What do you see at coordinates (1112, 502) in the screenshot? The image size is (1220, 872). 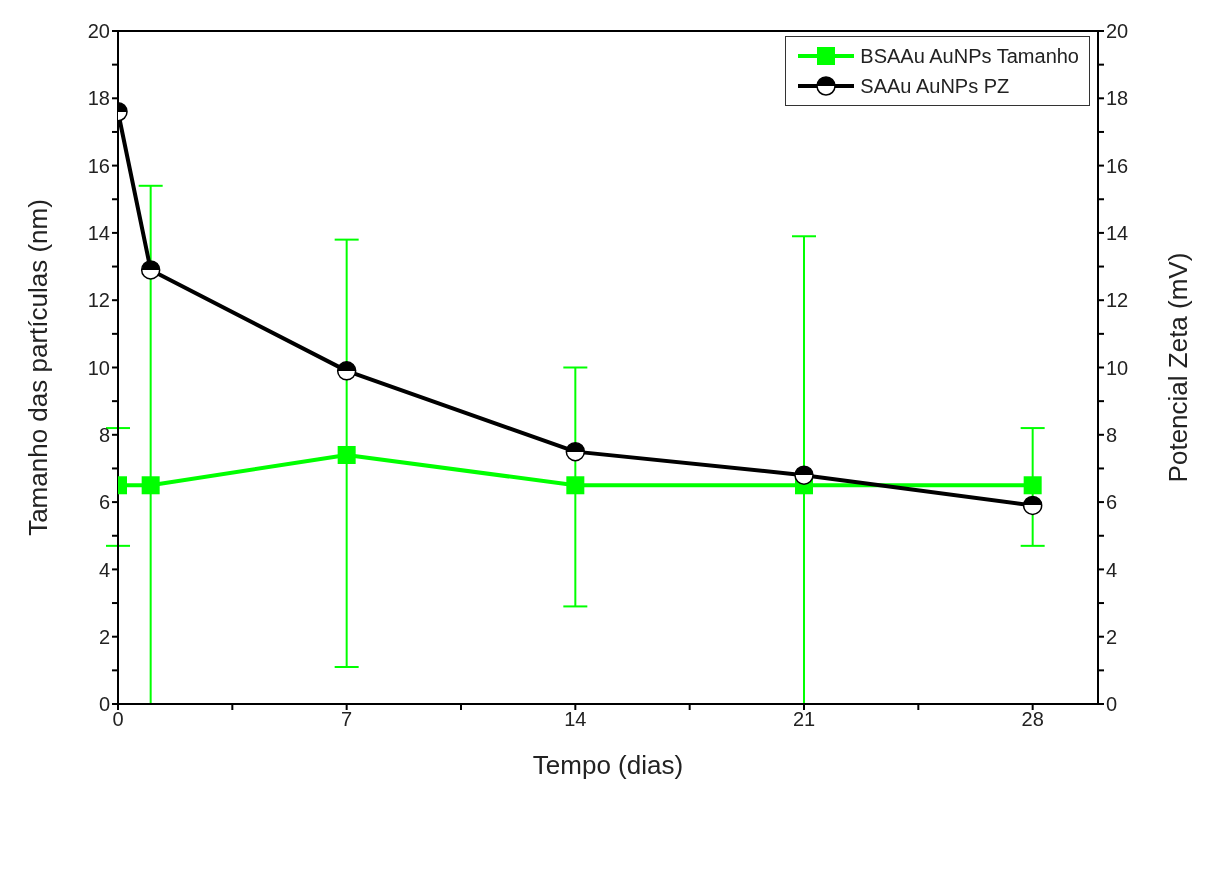 I see `y2-tick-label: 6` at bounding box center [1112, 502].